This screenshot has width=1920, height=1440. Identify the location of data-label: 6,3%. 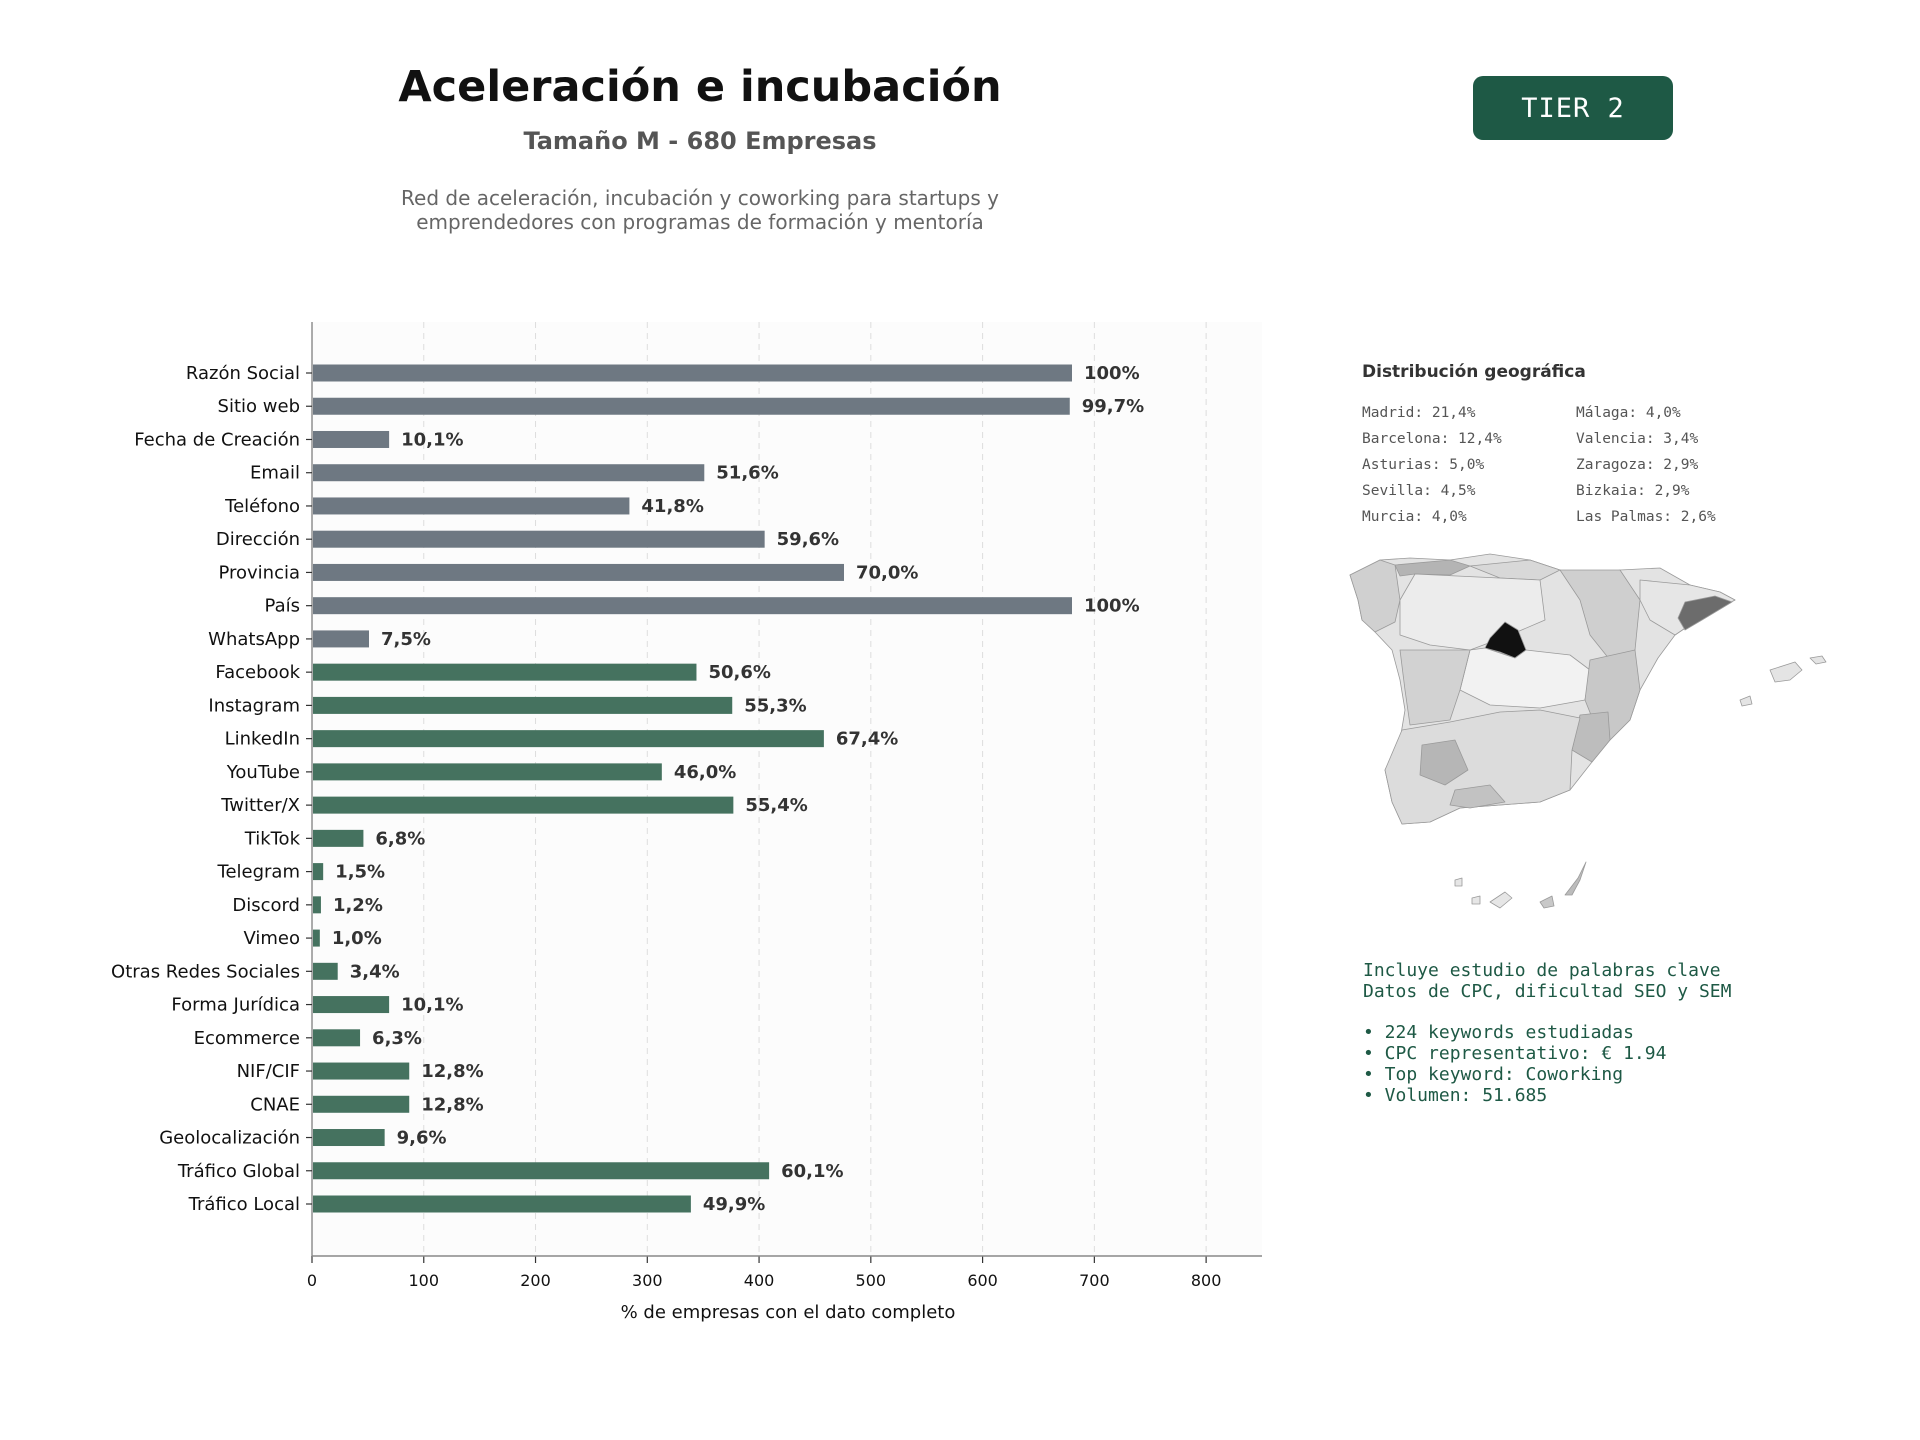
(397, 1038).